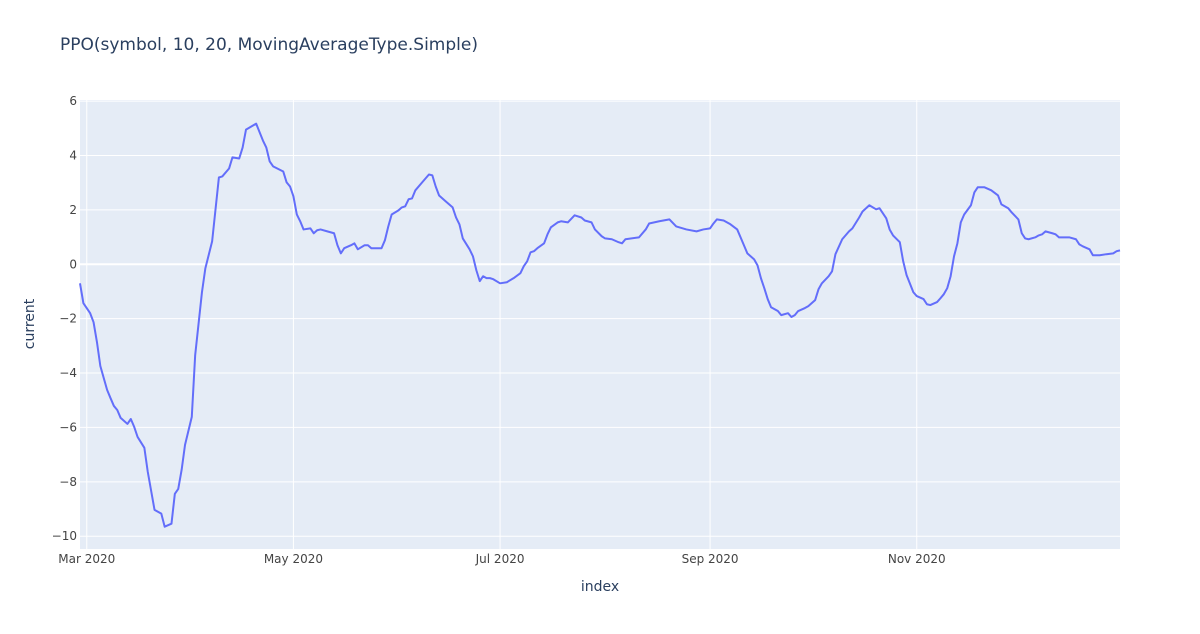 The width and height of the screenshot is (1200, 634). Describe the element at coordinates (73, 155) in the screenshot. I see `y-tick-label: 4` at that location.